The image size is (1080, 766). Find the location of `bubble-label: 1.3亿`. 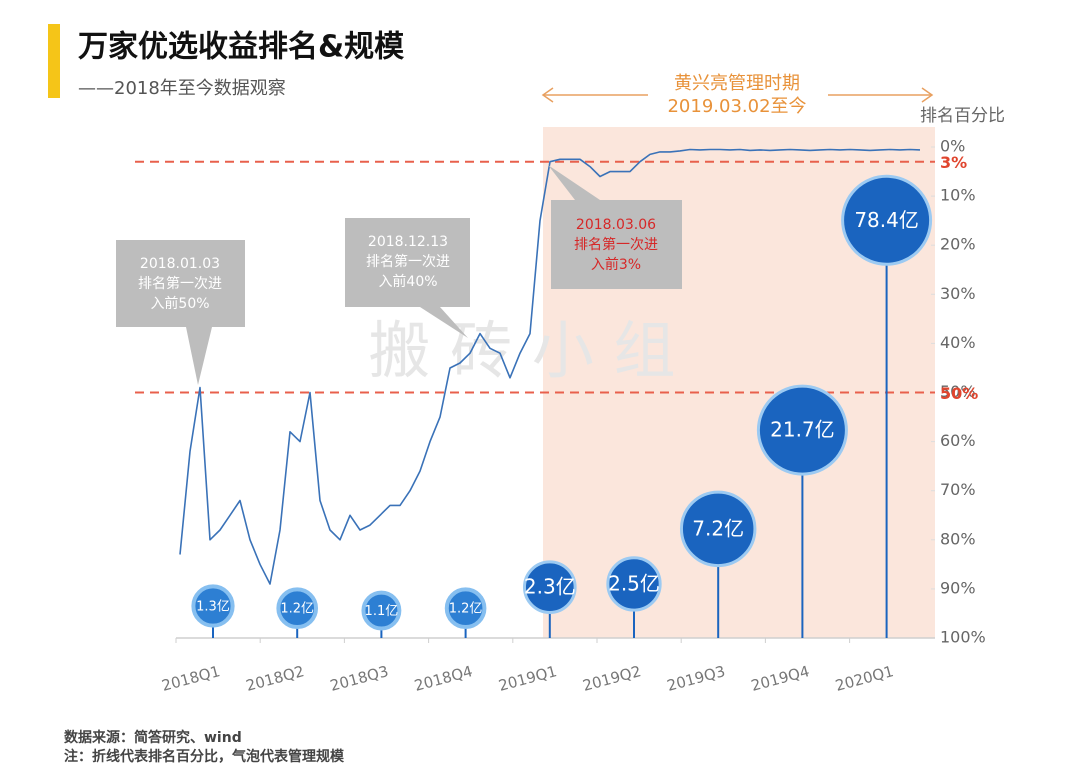

bubble-label: 1.3亿 is located at coordinates (213, 606).